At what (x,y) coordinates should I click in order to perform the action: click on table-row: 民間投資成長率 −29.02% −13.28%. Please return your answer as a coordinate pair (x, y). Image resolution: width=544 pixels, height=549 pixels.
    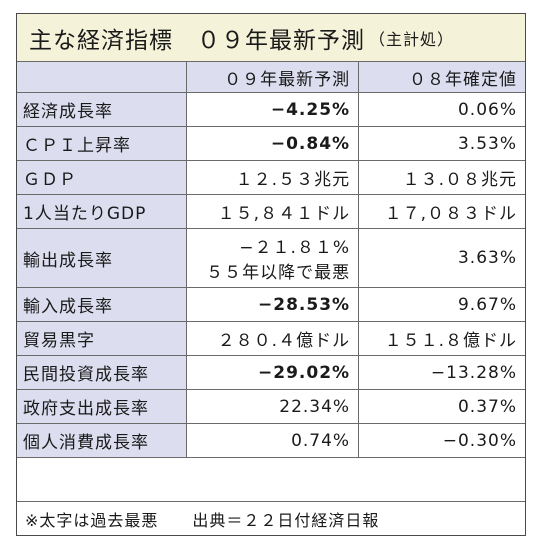
    Looking at the image, I should click on (271, 372).